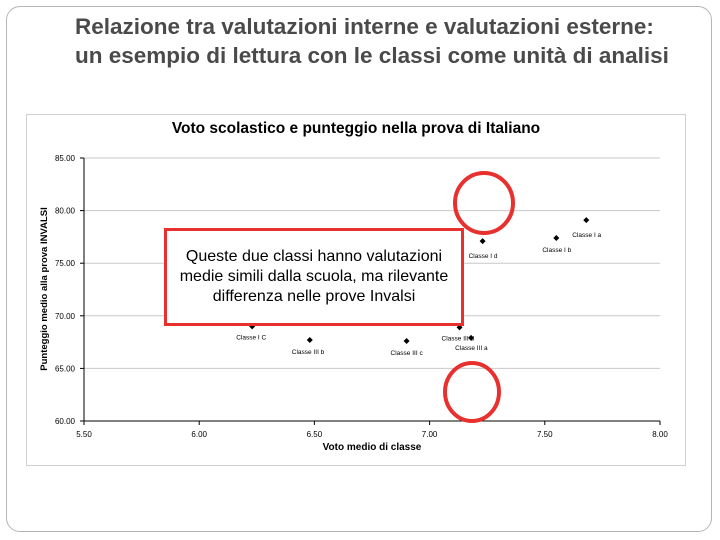  I want to click on highlight-circle-bottom, so click(472, 392).